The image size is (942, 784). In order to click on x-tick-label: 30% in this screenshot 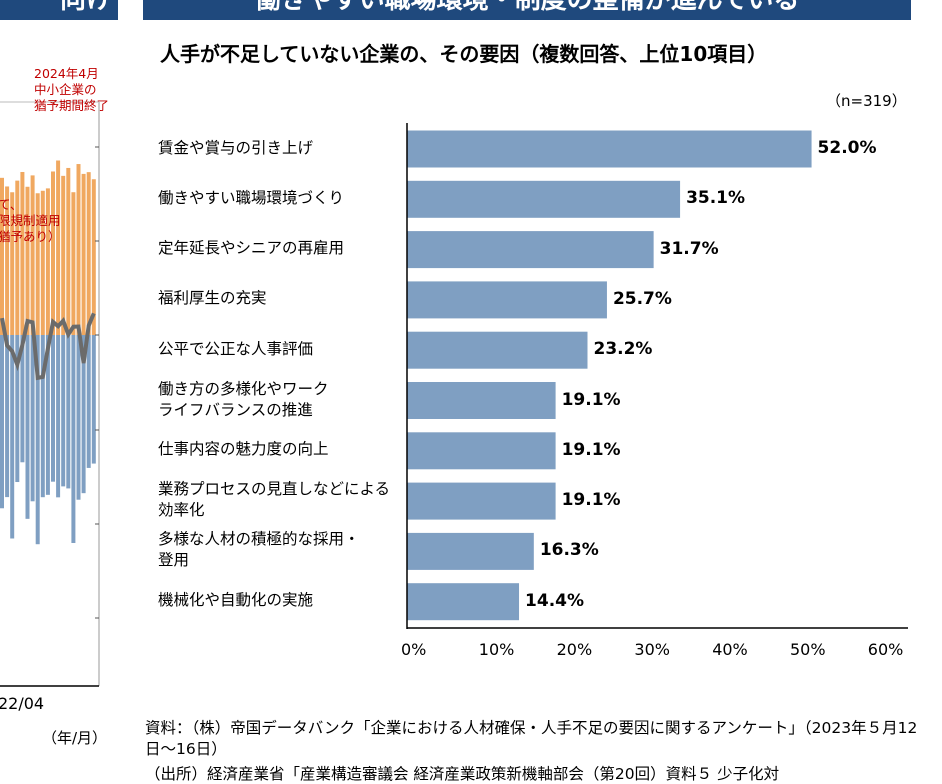, I will do `click(652, 649)`.